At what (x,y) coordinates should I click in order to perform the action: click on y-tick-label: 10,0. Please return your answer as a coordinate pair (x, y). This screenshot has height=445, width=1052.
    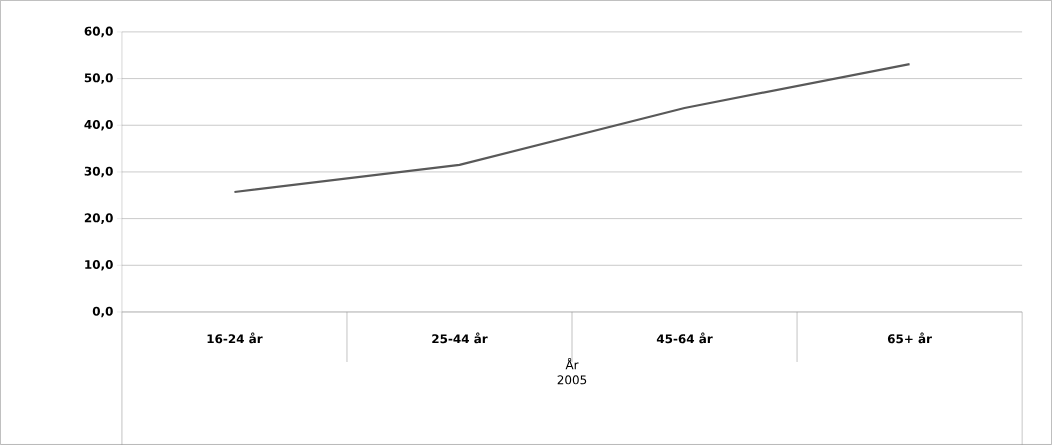
    Looking at the image, I should click on (99, 265).